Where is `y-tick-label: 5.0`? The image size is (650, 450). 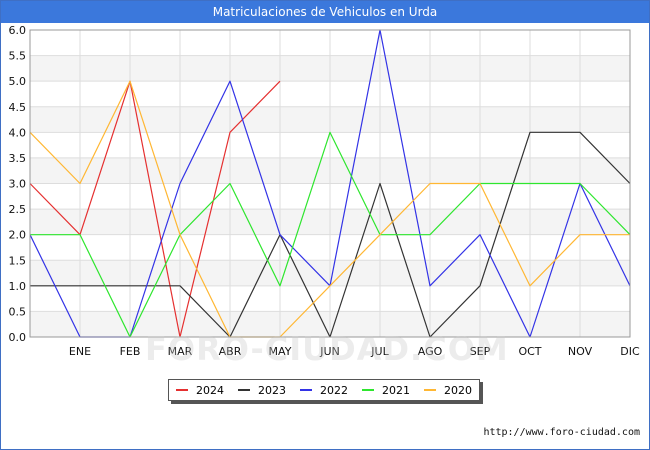 y-tick-label: 5.0 is located at coordinates (18, 81).